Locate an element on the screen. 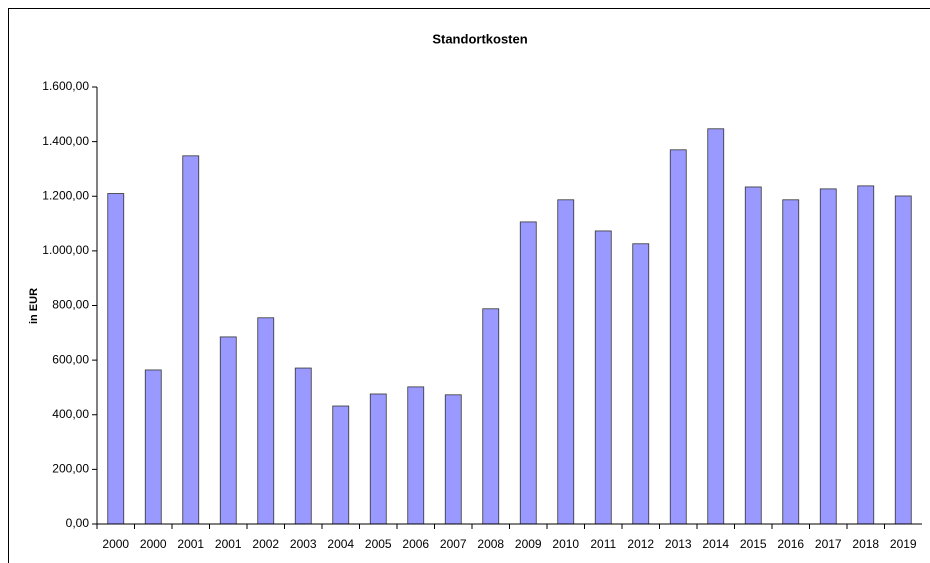  y-tick-label: 400,00 is located at coordinates (70, 414).